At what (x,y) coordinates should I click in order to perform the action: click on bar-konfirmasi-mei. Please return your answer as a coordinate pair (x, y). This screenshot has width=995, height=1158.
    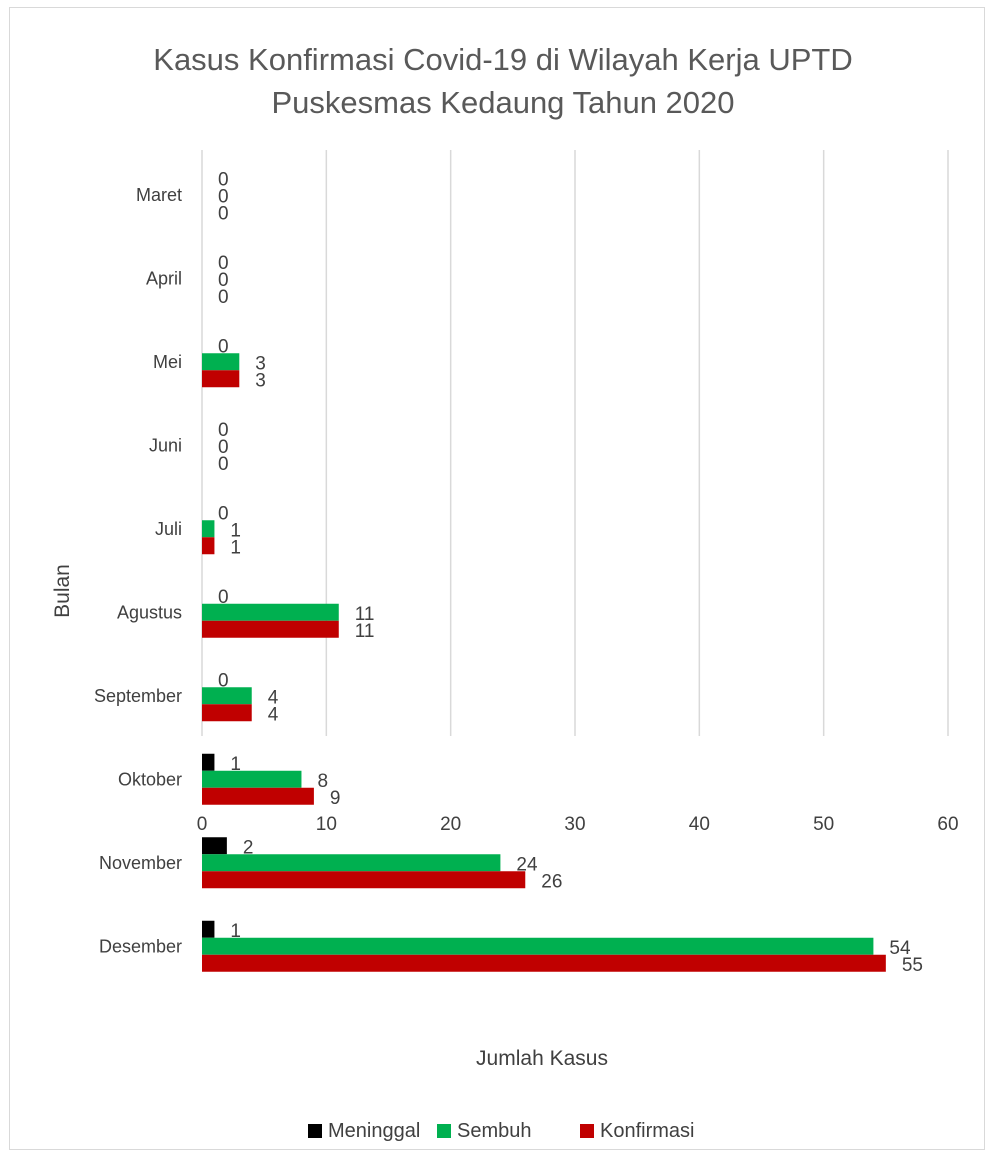
    Looking at the image, I should click on (221, 379).